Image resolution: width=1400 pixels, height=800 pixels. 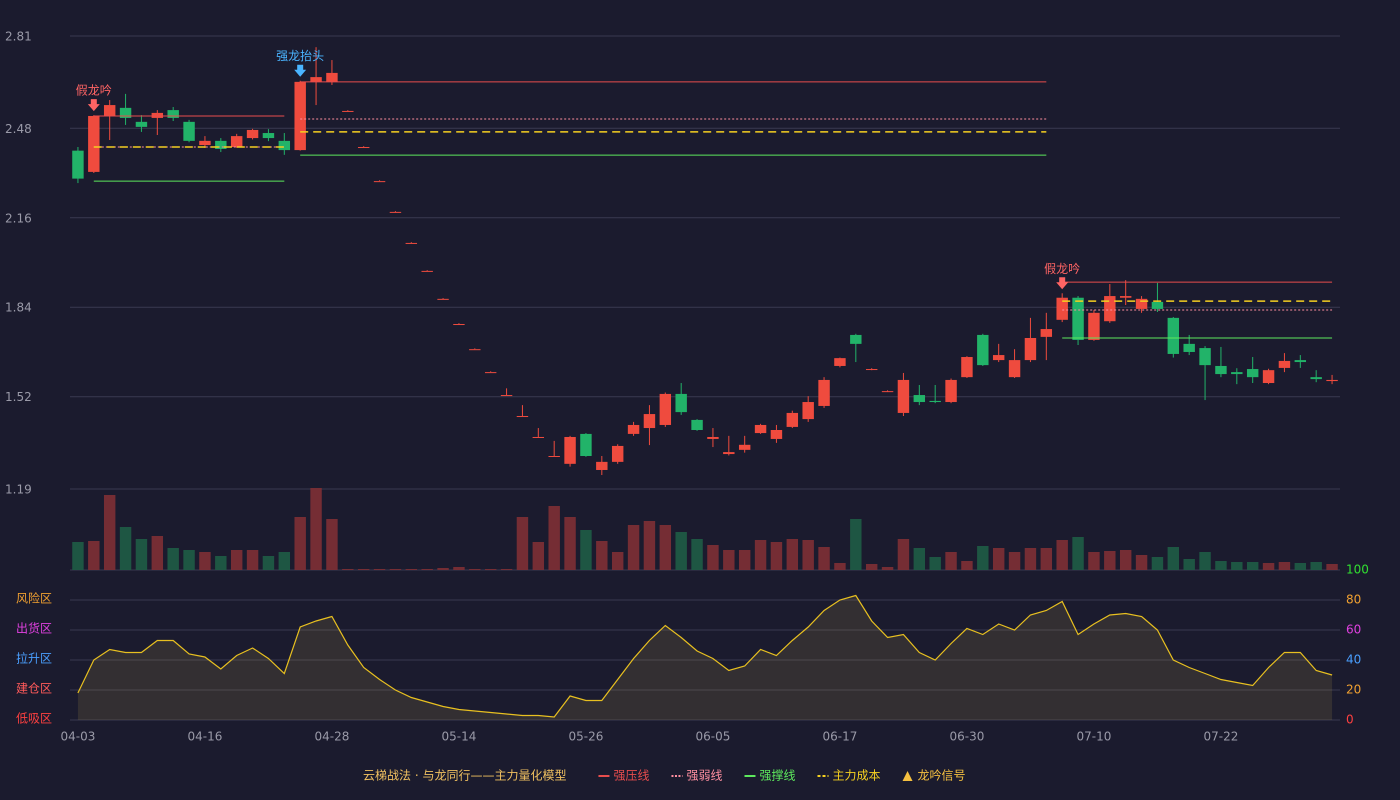 I want to click on y-tick-label: 1.52, so click(x=18, y=397).